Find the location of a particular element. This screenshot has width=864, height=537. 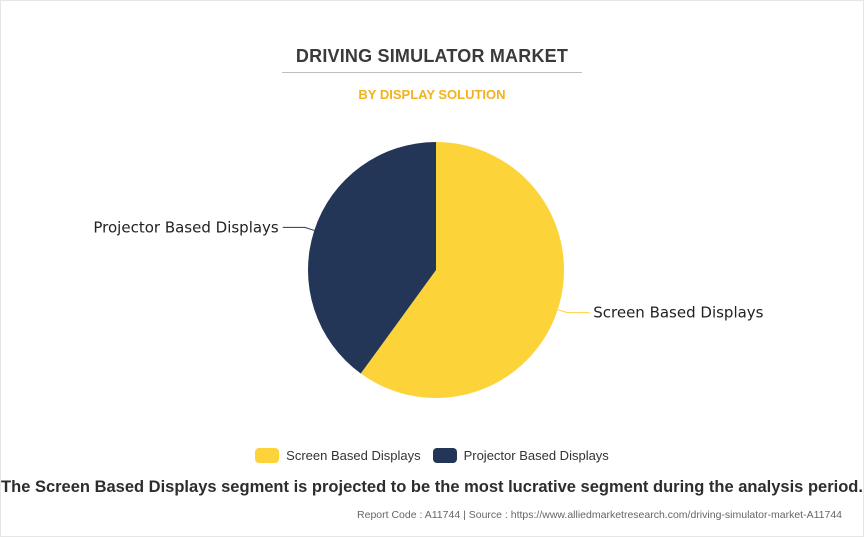

leader-line-projector-based-displays is located at coordinates (298, 228).